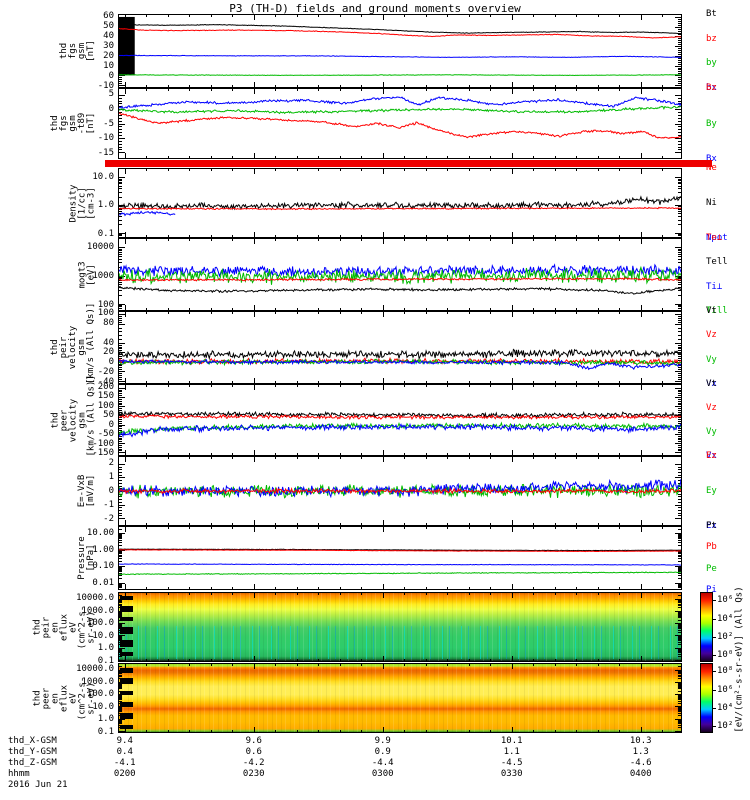  What do you see at coordinates (711, 384) in the screenshot?
I see `legend-Vx: Vx` at bounding box center [711, 384].